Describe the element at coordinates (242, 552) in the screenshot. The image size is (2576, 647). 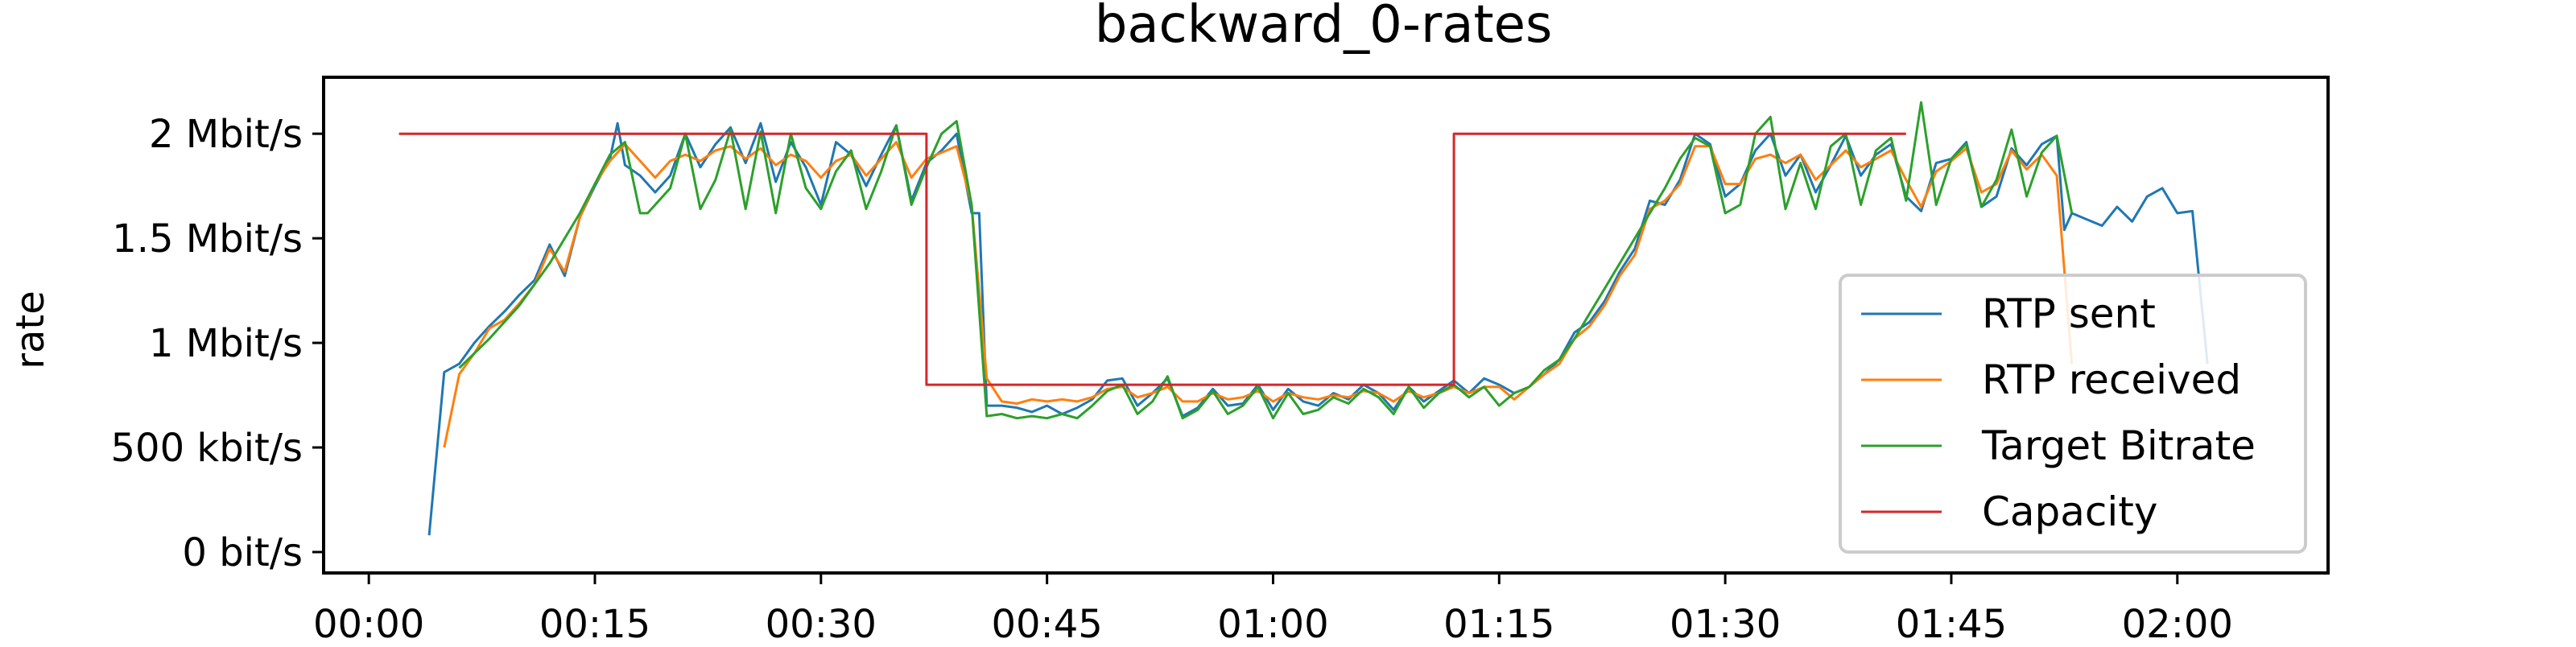
I see `y-tick-label: 0 bit/s` at that location.